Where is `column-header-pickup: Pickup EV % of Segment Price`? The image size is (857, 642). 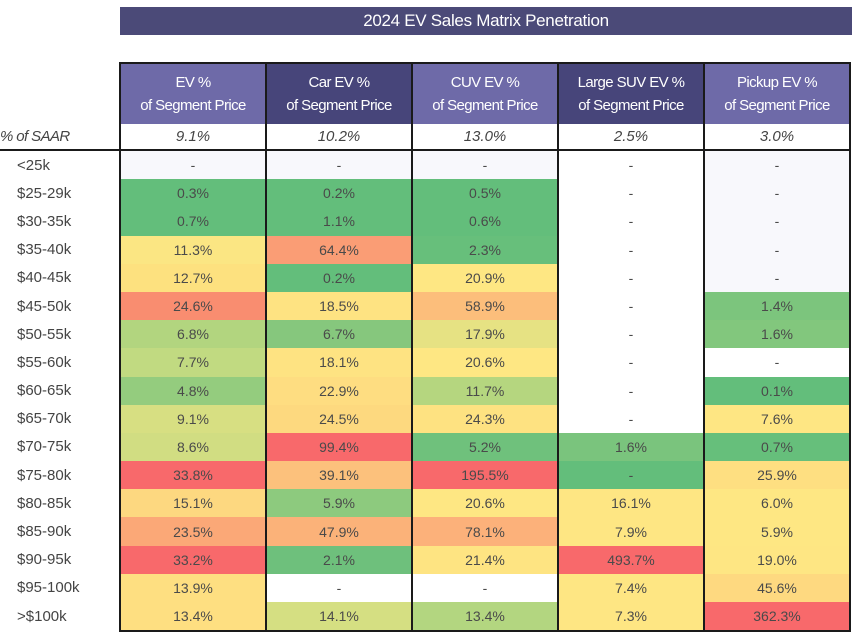
column-header-pickup: Pickup EV % of Segment Price is located at coordinates (777, 93).